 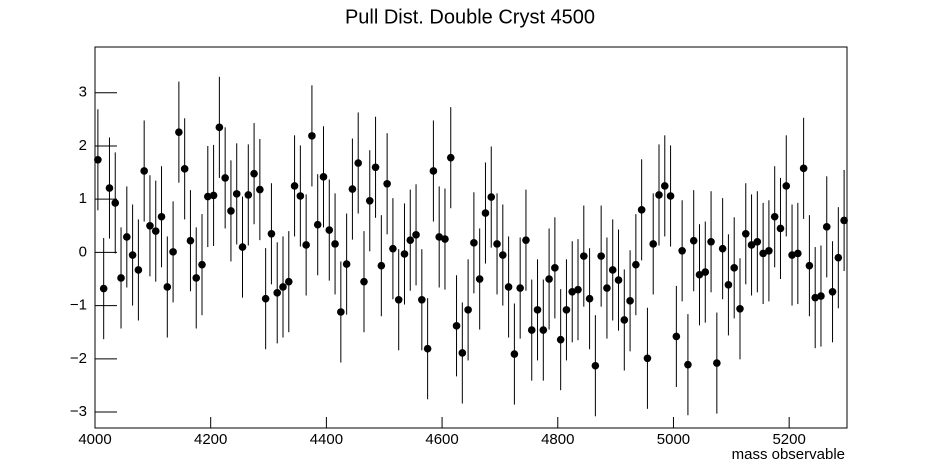 I want to click on y-tick-label: −3, so click(x=78, y=411).